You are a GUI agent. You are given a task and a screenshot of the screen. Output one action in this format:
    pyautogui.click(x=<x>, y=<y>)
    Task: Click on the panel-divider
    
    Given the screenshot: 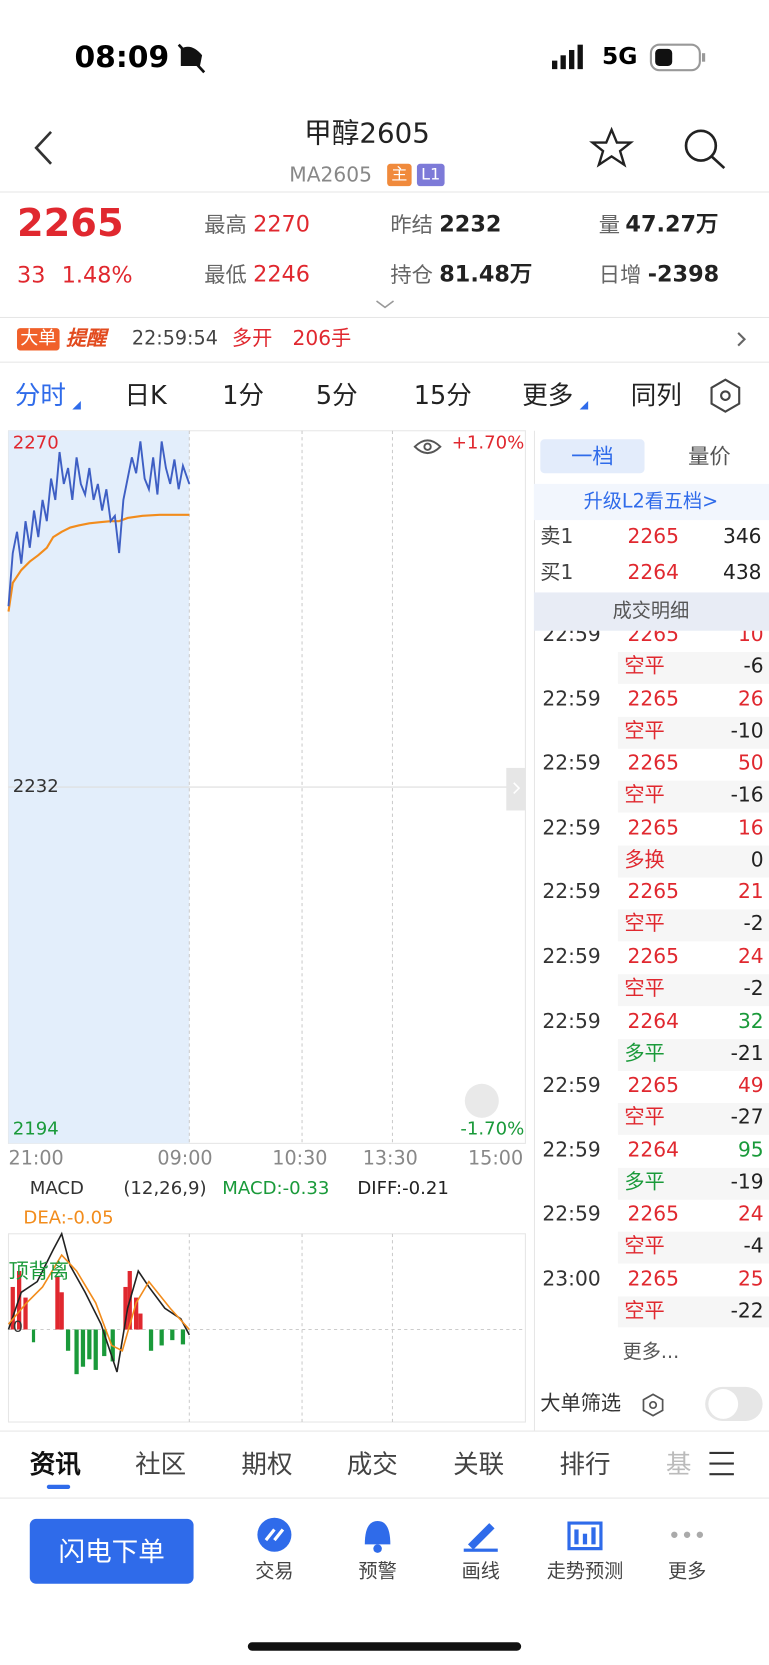 What is the action you would take?
    pyautogui.click(x=534, y=930)
    